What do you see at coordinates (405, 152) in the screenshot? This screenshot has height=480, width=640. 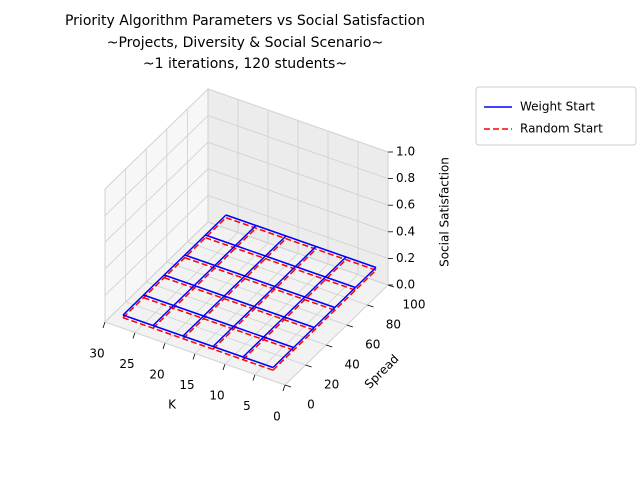 I see `z-tick-label: 1.0` at bounding box center [405, 152].